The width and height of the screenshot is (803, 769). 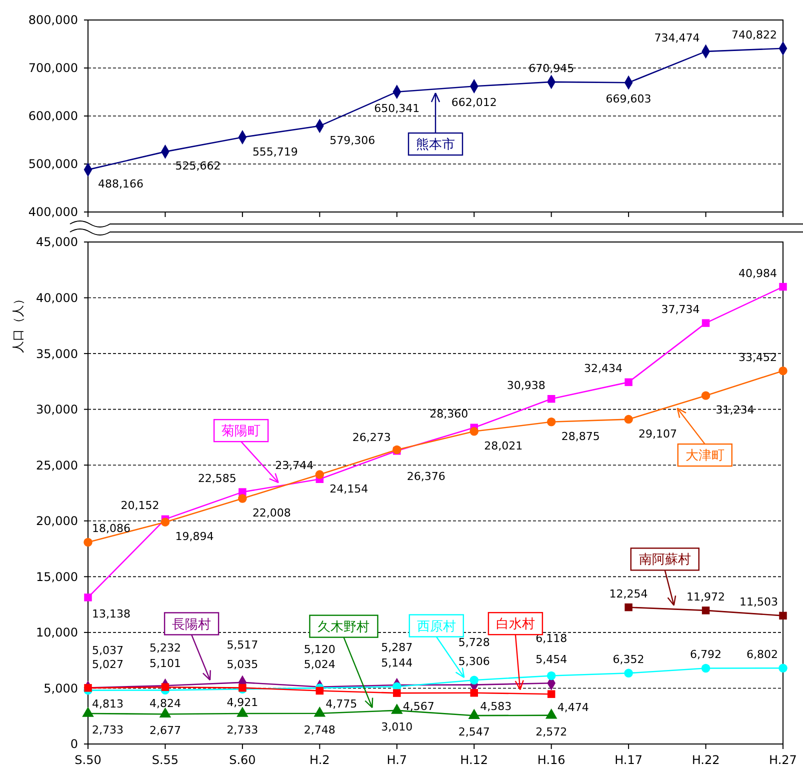 I want to click on data-label: 5,144, so click(x=397, y=663).